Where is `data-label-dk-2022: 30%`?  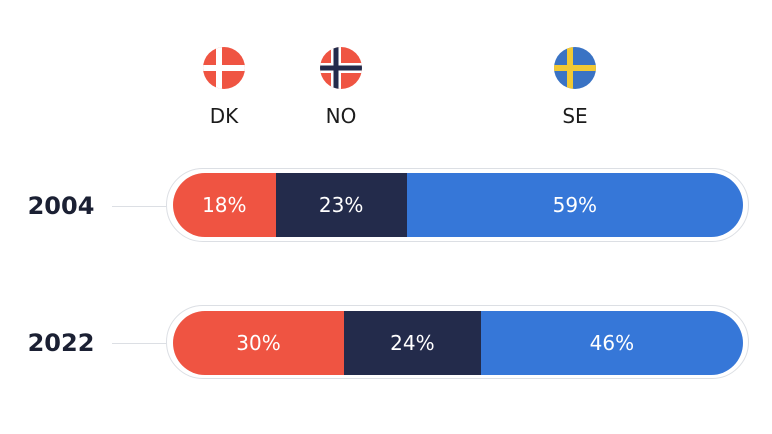
data-label-dk-2022: 30% is located at coordinates (258, 343).